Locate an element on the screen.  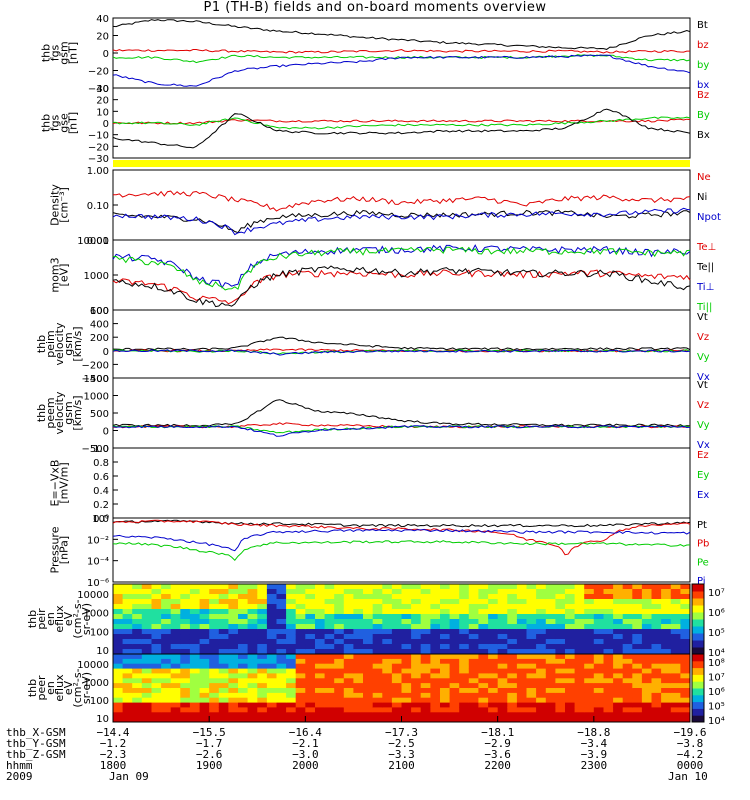
ylabel-line: eV is located at coordinates (68, 687).